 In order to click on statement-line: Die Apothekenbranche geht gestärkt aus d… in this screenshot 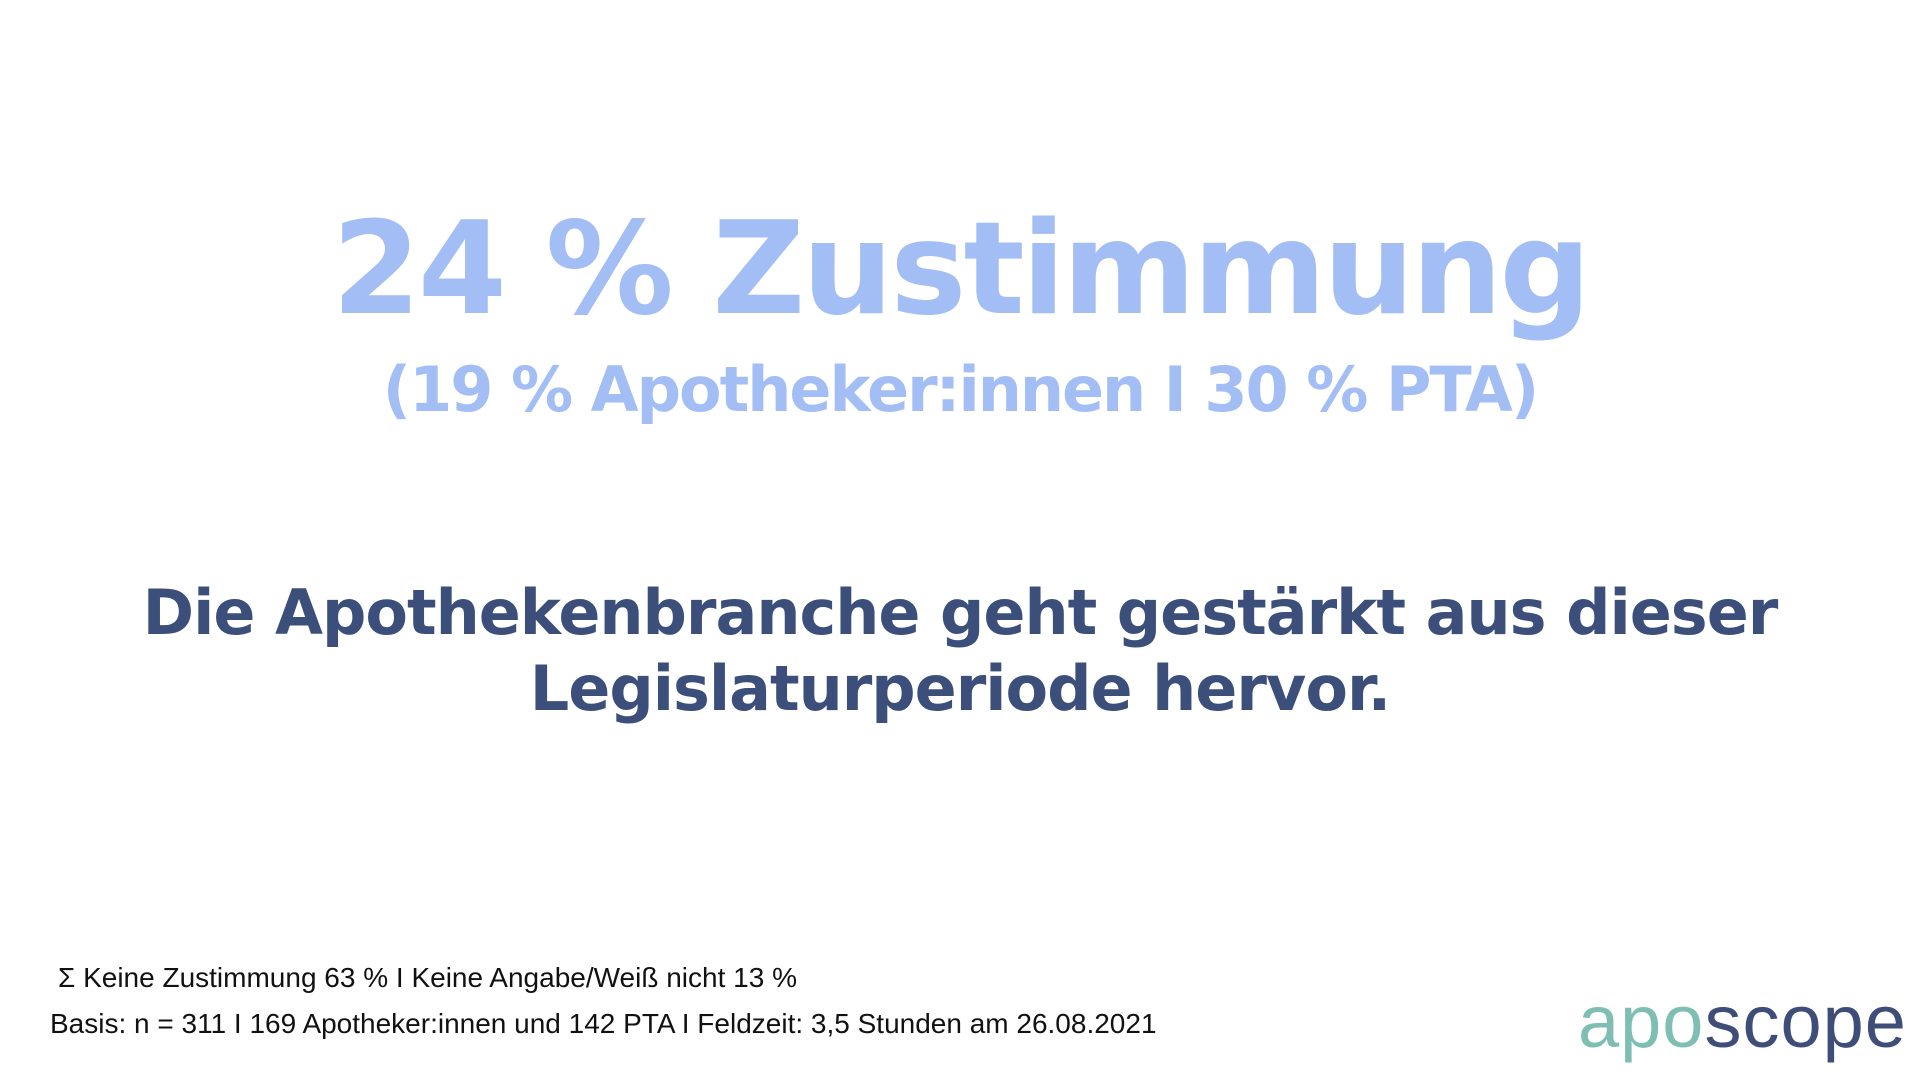, I will do `click(960, 612)`.